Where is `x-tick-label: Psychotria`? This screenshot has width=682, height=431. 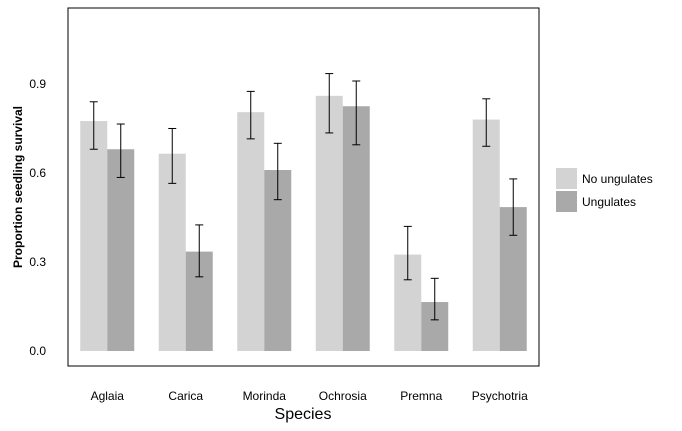 x-tick-label: Psychotria is located at coordinates (500, 396).